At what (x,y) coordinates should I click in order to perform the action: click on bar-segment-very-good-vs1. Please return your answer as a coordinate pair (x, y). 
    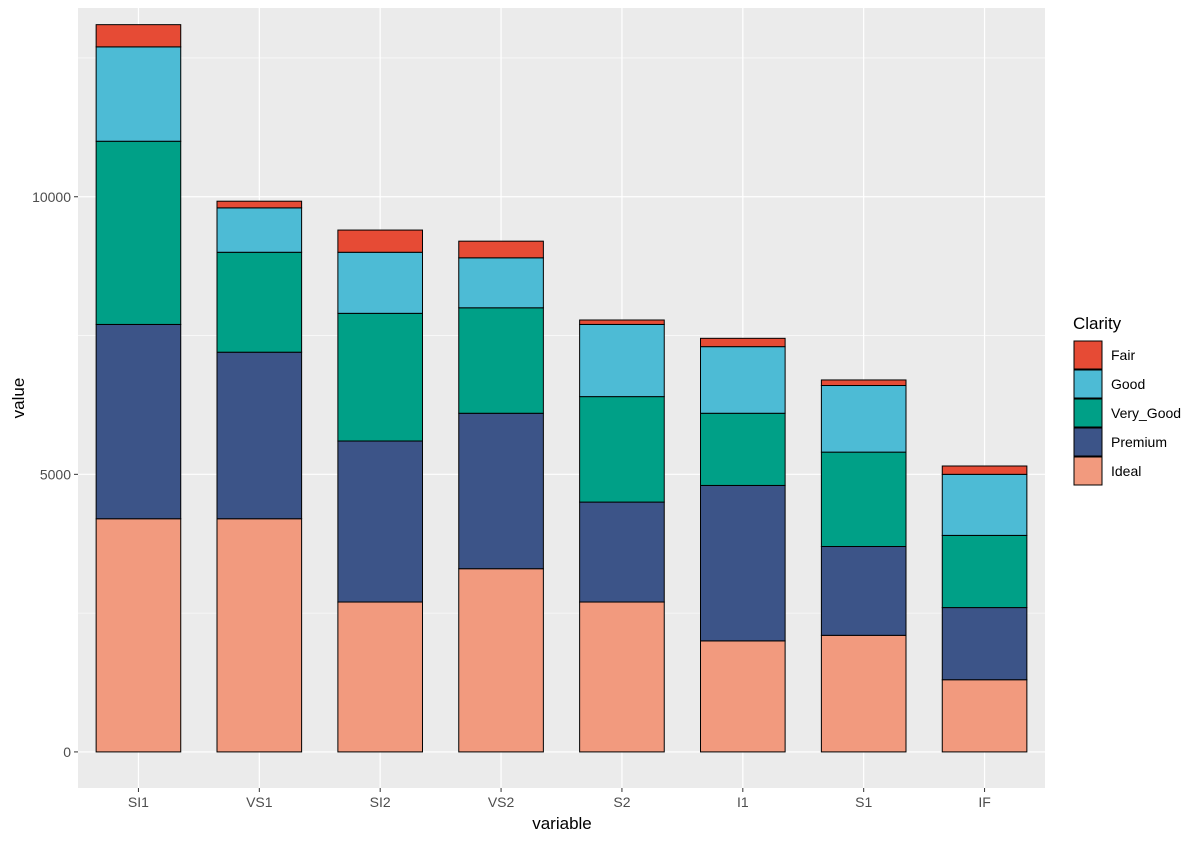
    Looking at the image, I should click on (259, 302).